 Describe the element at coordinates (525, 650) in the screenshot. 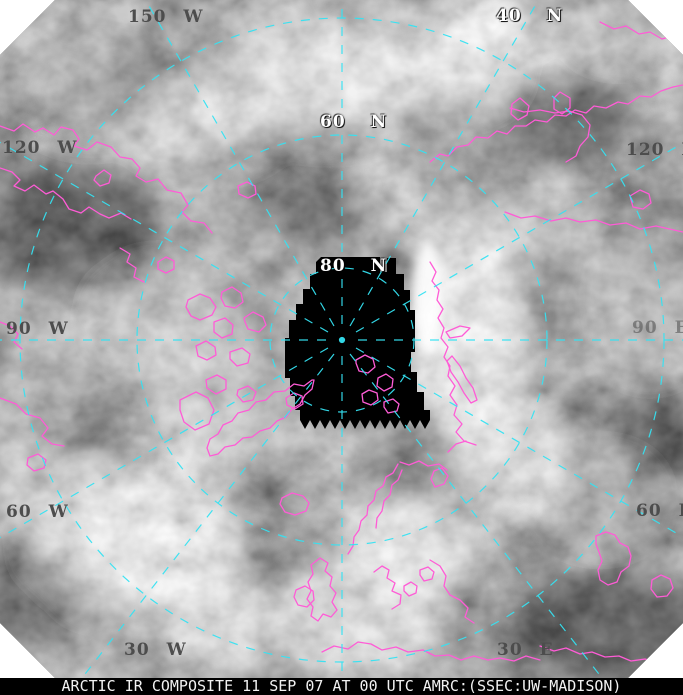

I see `longitude-label-30e: 30 E` at that location.